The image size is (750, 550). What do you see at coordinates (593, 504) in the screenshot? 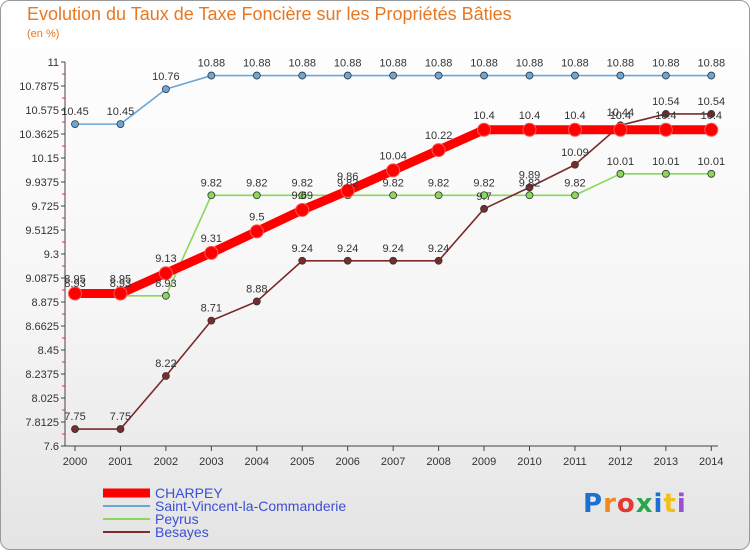
I see `logo-letter: P` at bounding box center [593, 504].